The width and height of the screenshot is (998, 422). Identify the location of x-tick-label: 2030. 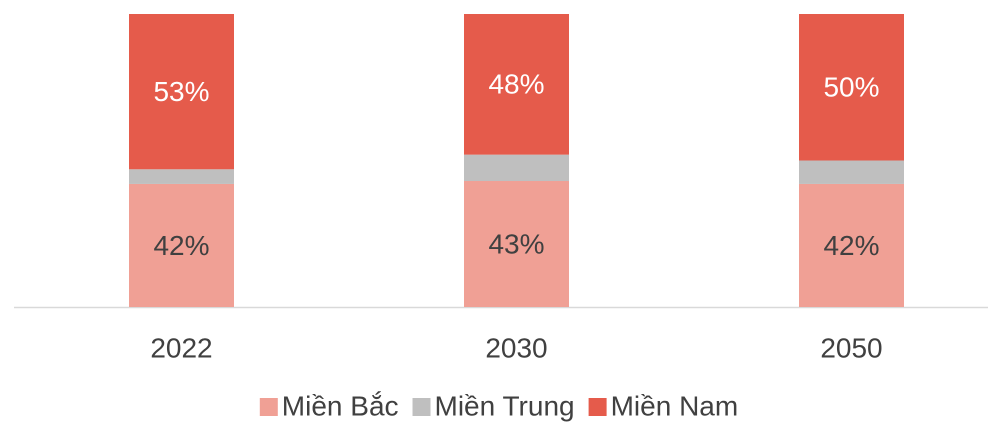
(516, 347).